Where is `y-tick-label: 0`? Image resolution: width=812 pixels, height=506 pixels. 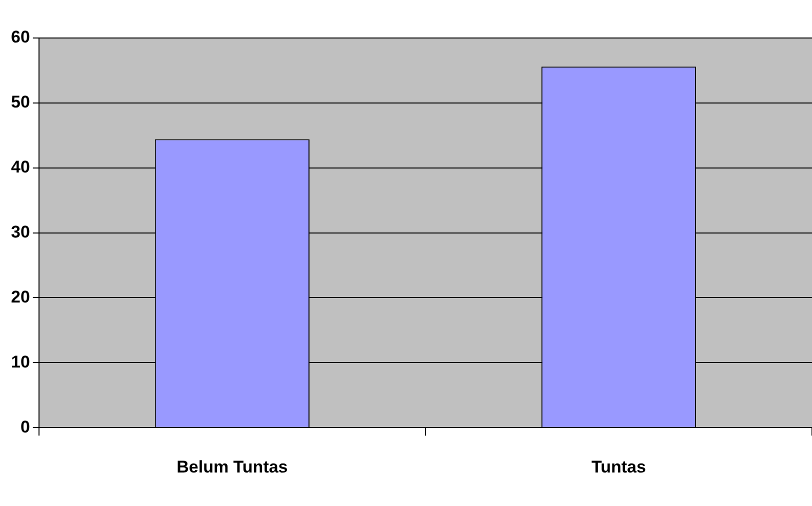
y-tick-label: 0 is located at coordinates (25, 426).